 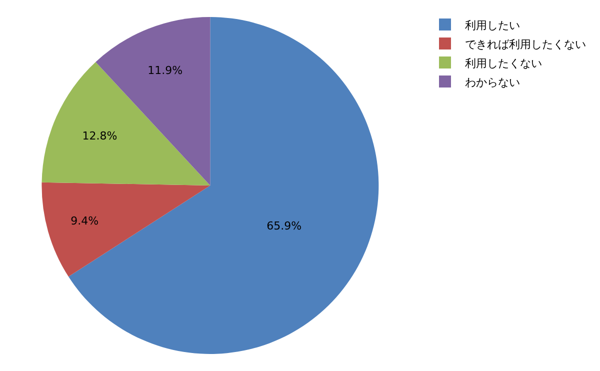 I want to click on data-label: 9.4%, so click(x=84, y=221).